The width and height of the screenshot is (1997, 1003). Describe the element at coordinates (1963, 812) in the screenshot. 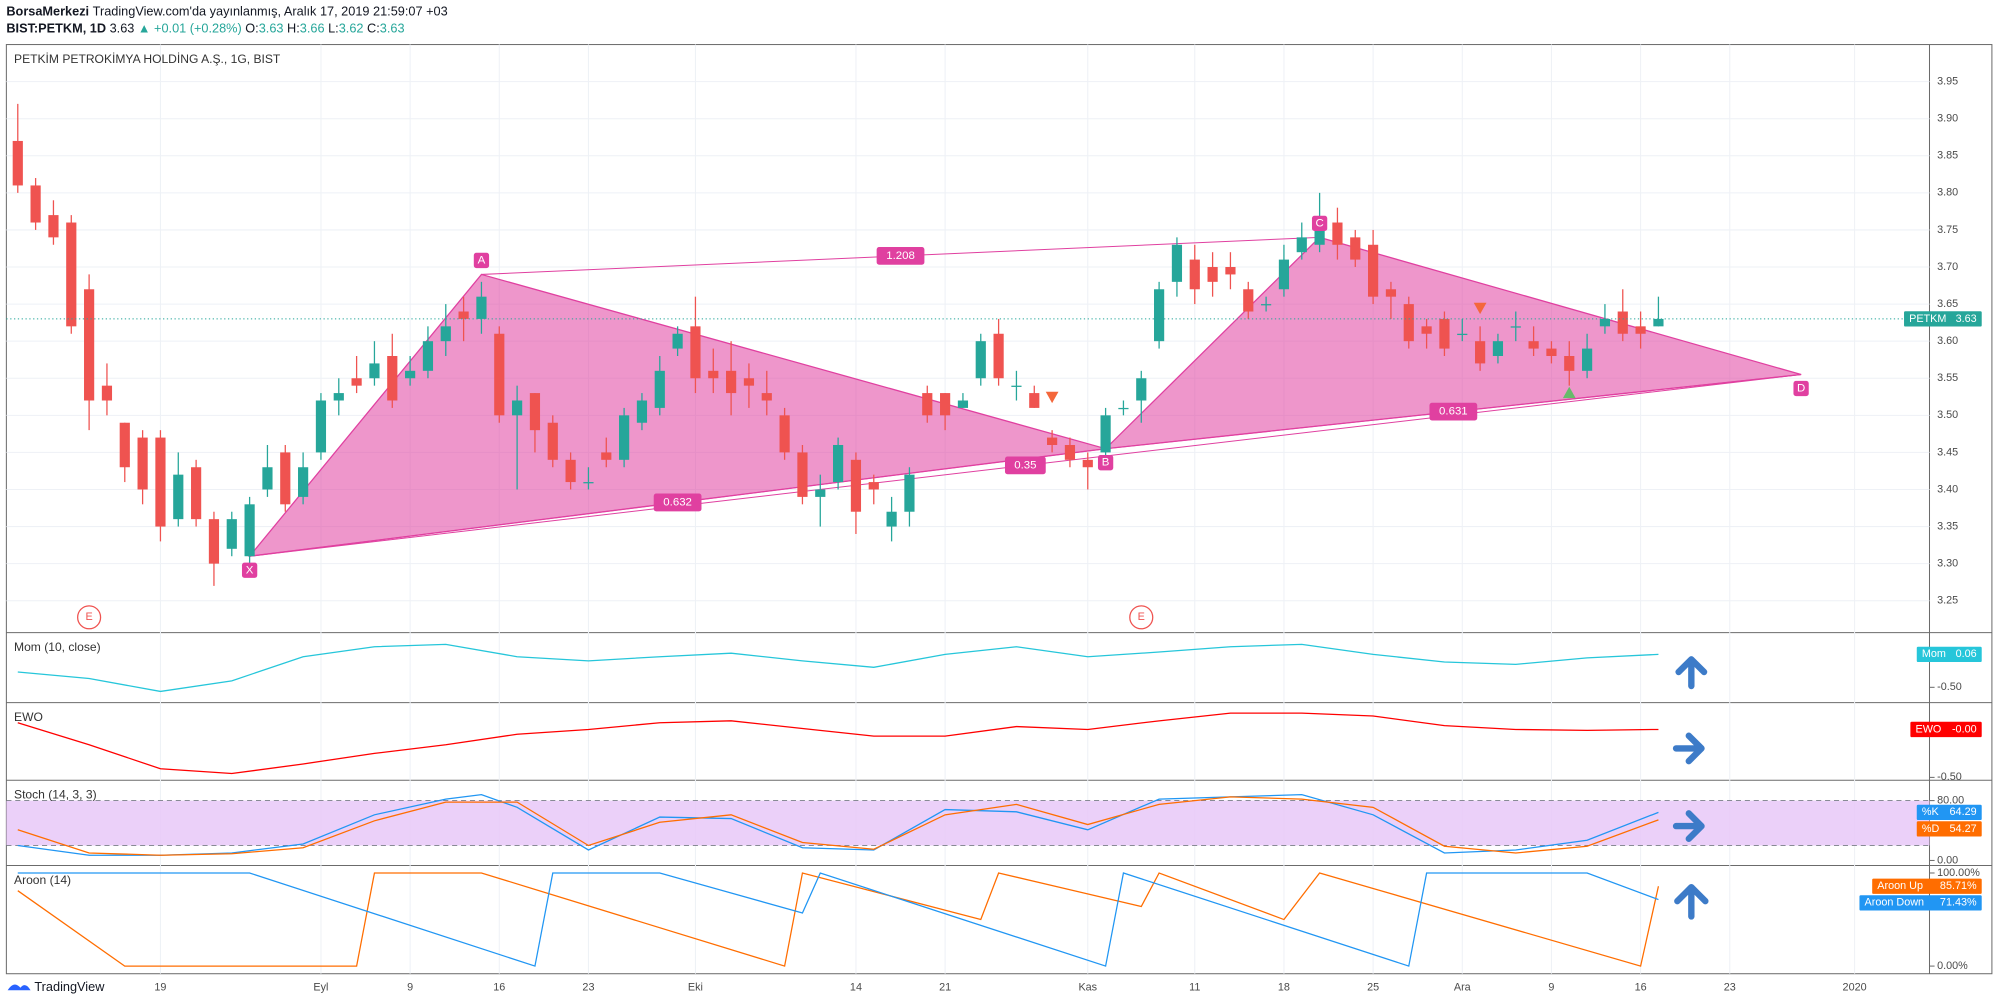

I see `series-value-value: 64.29` at that location.